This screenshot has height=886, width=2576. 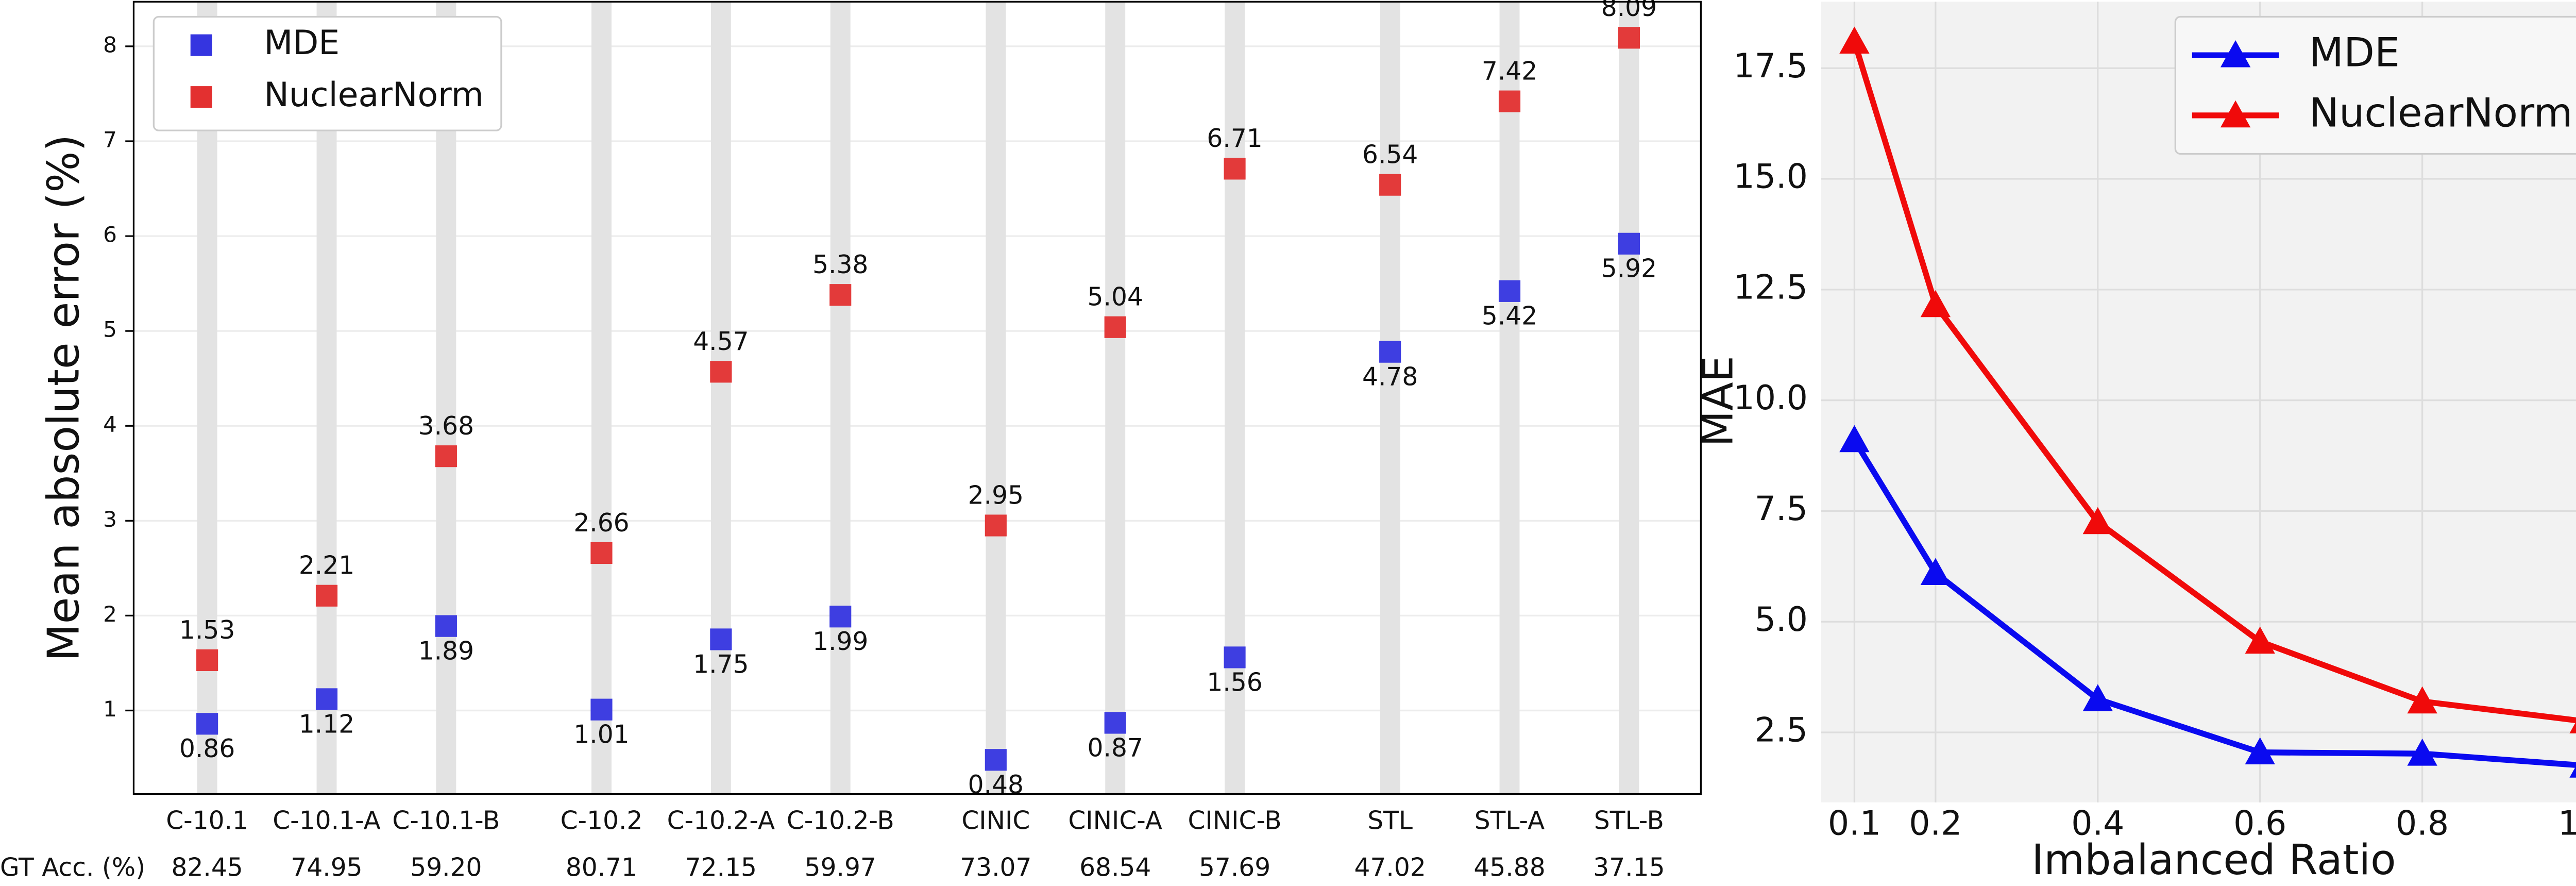 What do you see at coordinates (64, 398) in the screenshot?
I see `y-axis-label: Mean absolute error (%)` at bounding box center [64, 398].